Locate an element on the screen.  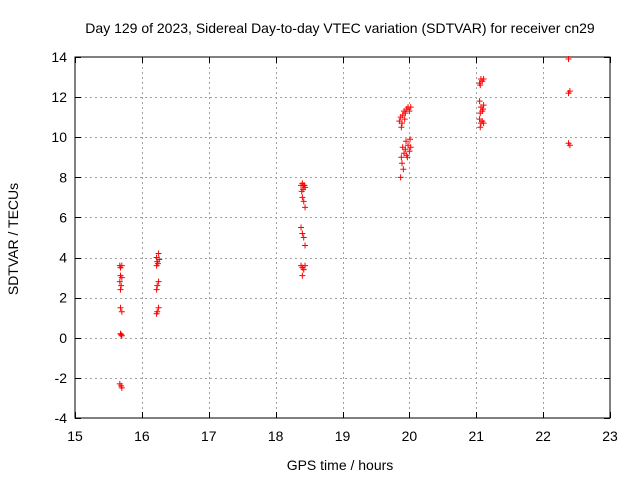
y-tick-label: 12 is located at coordinates (59, 97).